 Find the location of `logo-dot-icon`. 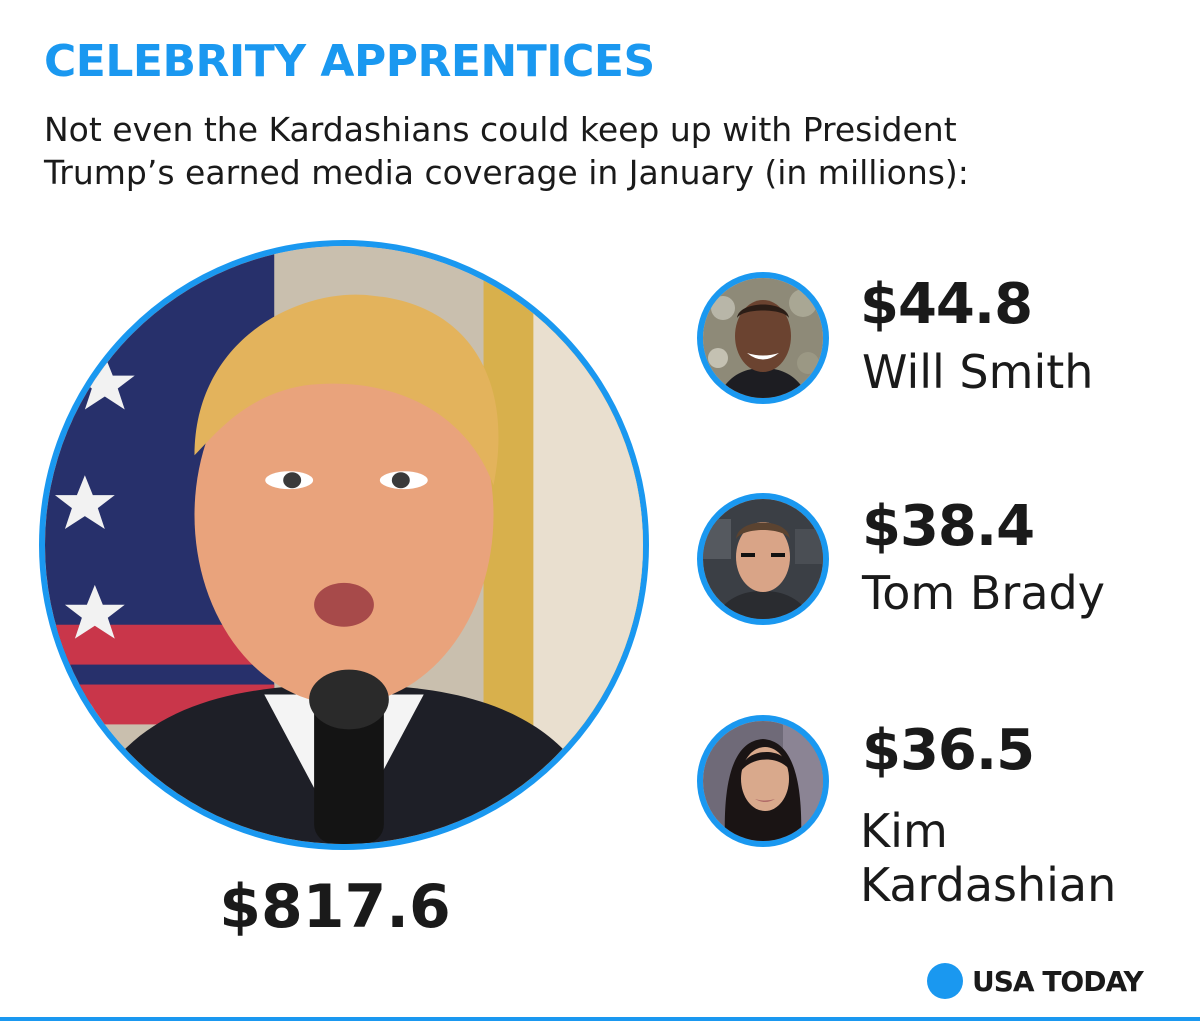

logo-dot-icon is located at coordinates (945, 981).